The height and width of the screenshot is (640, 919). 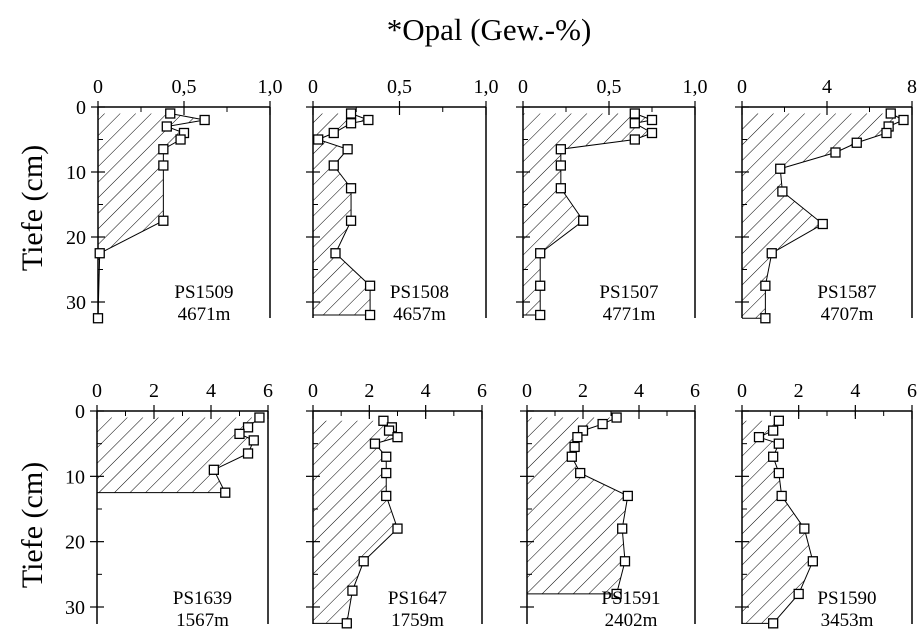 I want to click on core-water-depth: 4657m, so click(x=419, y=314).